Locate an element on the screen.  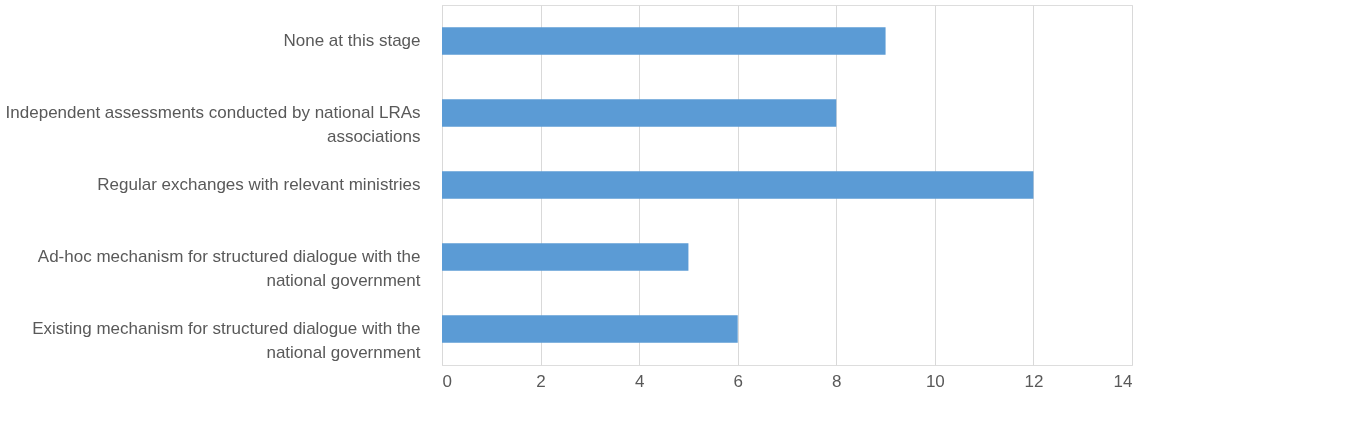
x-tick-label: 14 is located at coordinates (1123, 381).